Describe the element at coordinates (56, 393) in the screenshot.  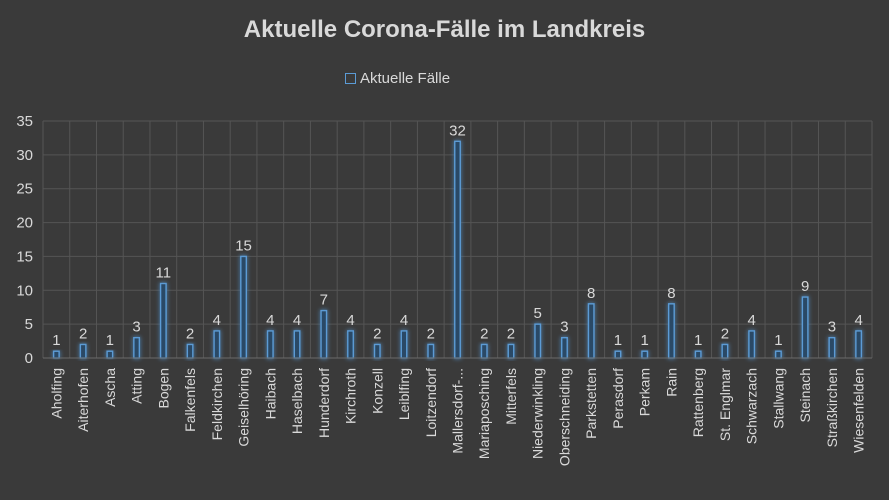
I see `x-tick-label: Aholfing` at that location.